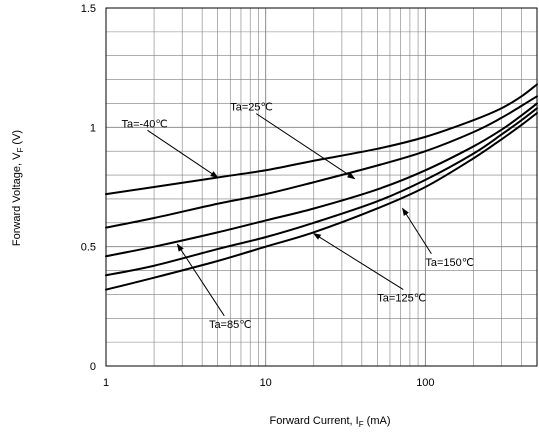  What do you see at coordinates (425, 383) in the screenshot?
I see `x-tick-label: 100` at bounding box center [425, 383].